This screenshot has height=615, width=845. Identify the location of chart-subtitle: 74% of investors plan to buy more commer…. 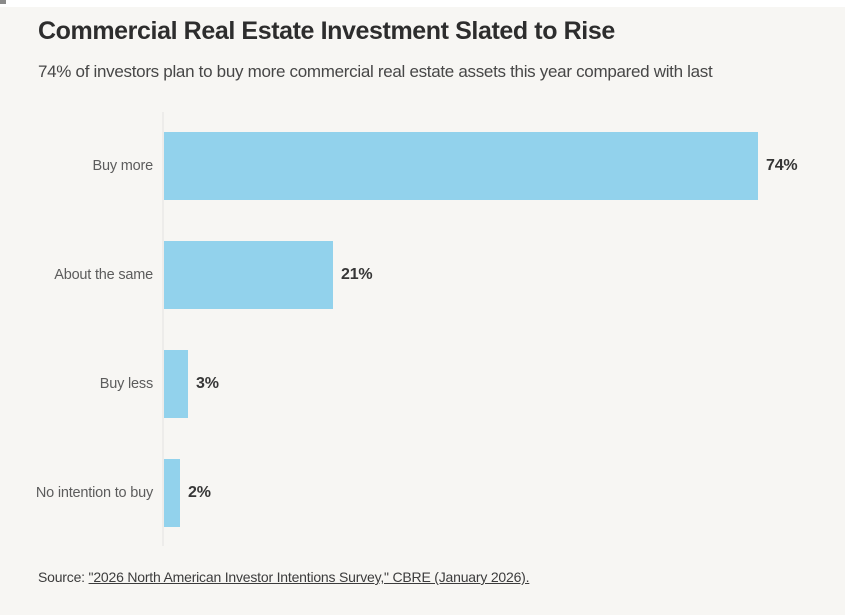
(375, 71).